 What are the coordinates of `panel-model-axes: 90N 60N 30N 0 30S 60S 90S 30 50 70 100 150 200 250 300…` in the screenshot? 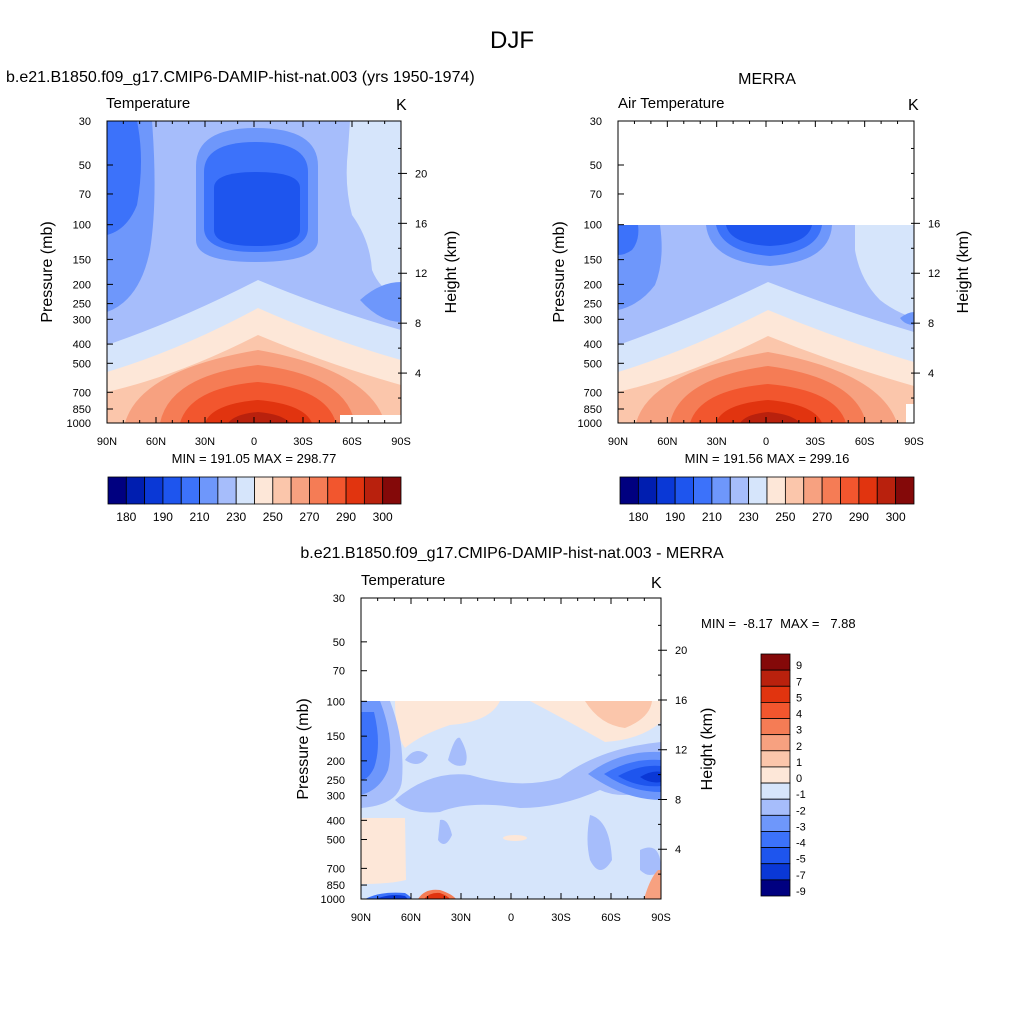 It's located at (247, 282).